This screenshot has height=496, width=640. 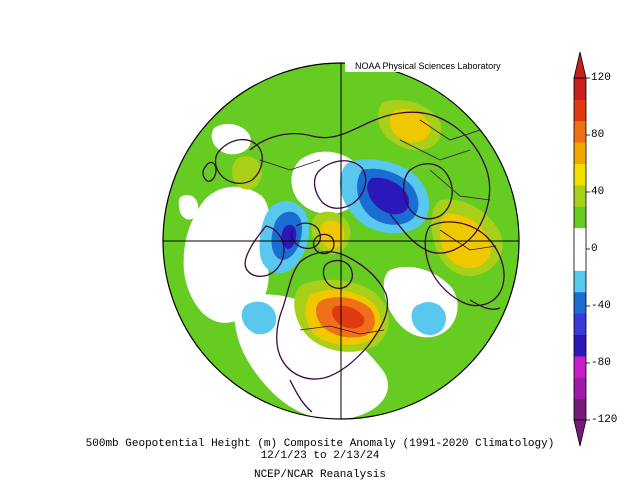 What do you see at coordinates (209, 171) in the screenshot?
I see `coastline-japan` at bounding box center [209, 171].